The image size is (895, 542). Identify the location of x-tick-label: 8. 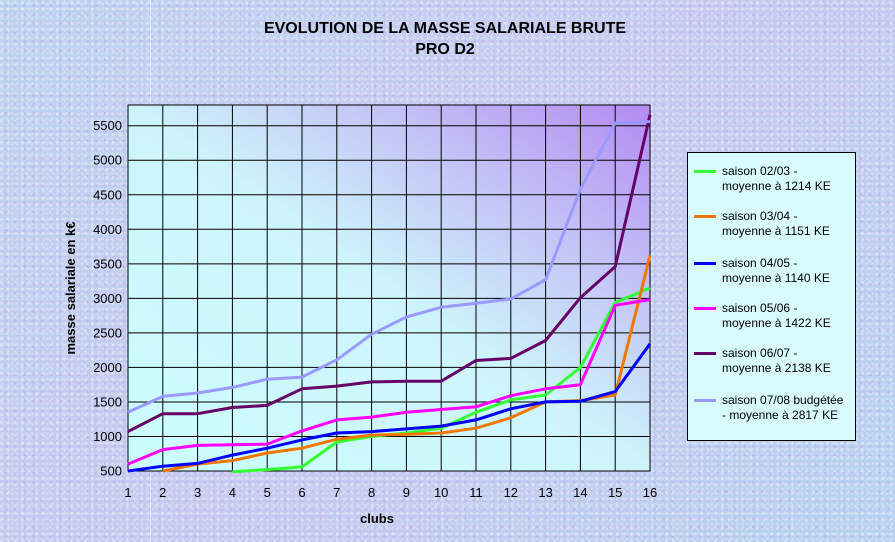
(371, 492).